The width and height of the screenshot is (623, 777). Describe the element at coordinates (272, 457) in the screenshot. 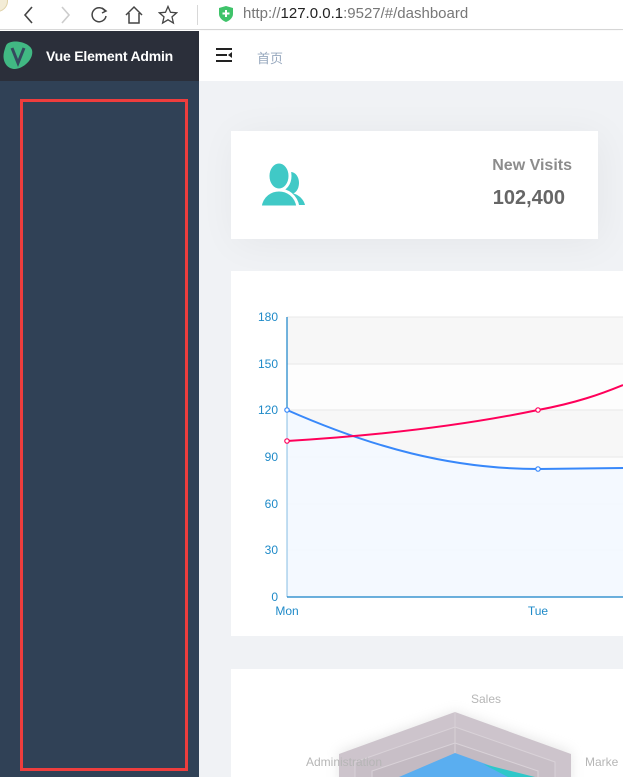

I see `y-tick-90: 90` at that location.